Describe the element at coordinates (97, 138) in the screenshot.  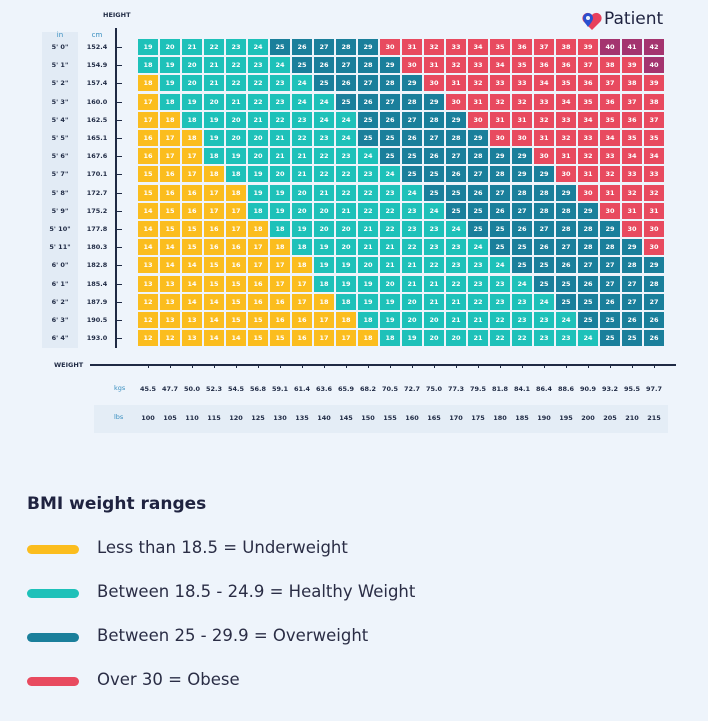
I see `height-cm-label: 165.1` at that location.